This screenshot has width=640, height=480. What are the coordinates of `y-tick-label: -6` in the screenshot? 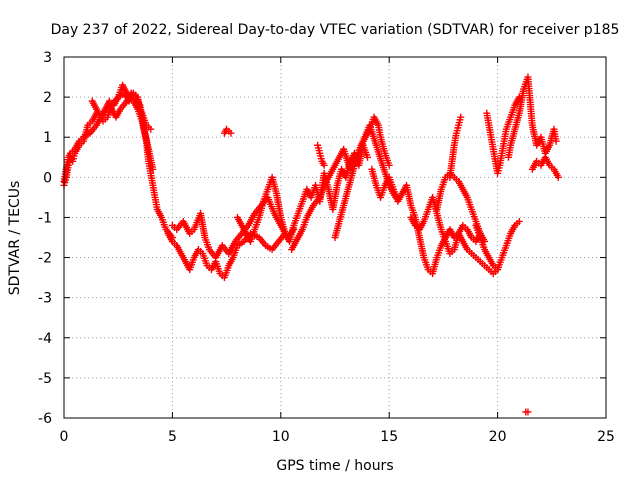 It's located at (45, 419).